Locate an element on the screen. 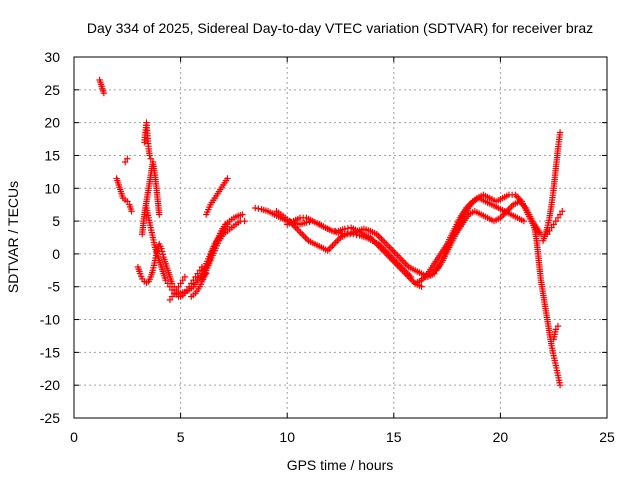 Image resolution: width=640 pixels, height=480 pixels. x-tick-label: 15 is located at coordinates (394, 437).